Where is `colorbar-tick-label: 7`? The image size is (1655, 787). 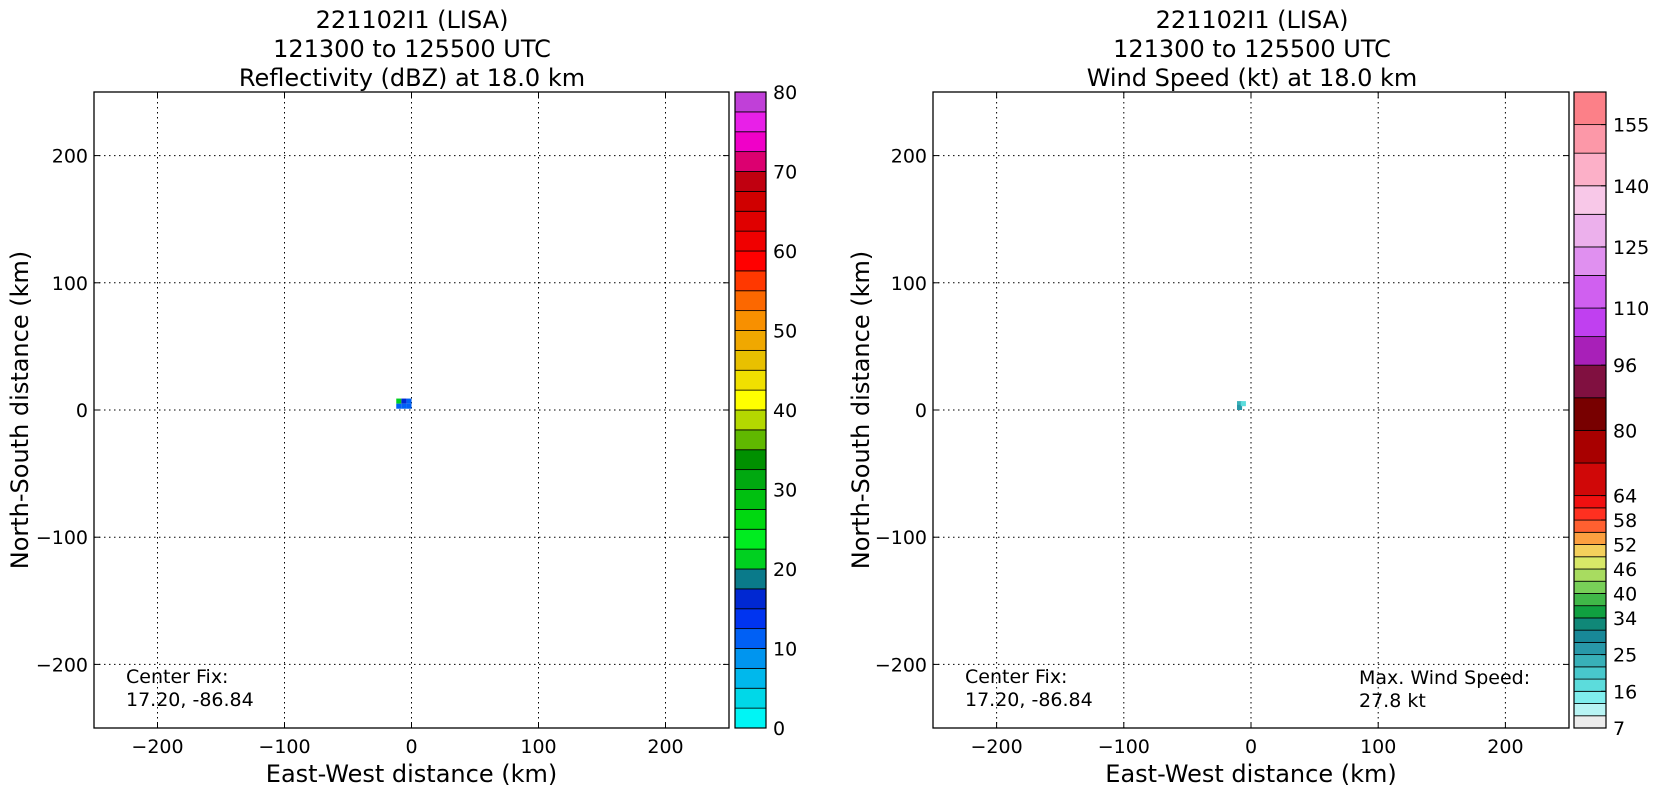
colorbar-tick-label: 7 is located at coordinates (1619, 729).